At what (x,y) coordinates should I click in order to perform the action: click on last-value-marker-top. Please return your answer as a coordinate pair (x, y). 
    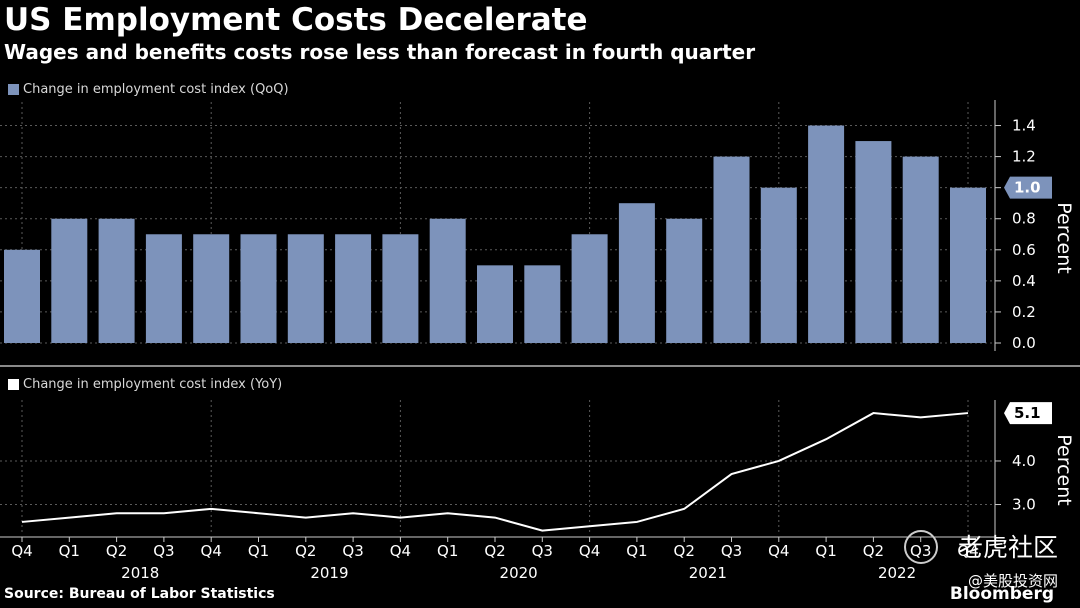
    Looking at the image, I should click on (1028, 187).